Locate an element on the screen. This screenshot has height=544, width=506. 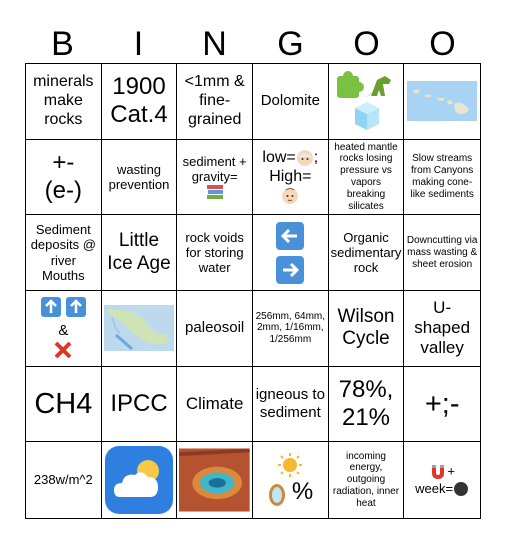
header-letter-i: I is located at coordinates (139, 44).